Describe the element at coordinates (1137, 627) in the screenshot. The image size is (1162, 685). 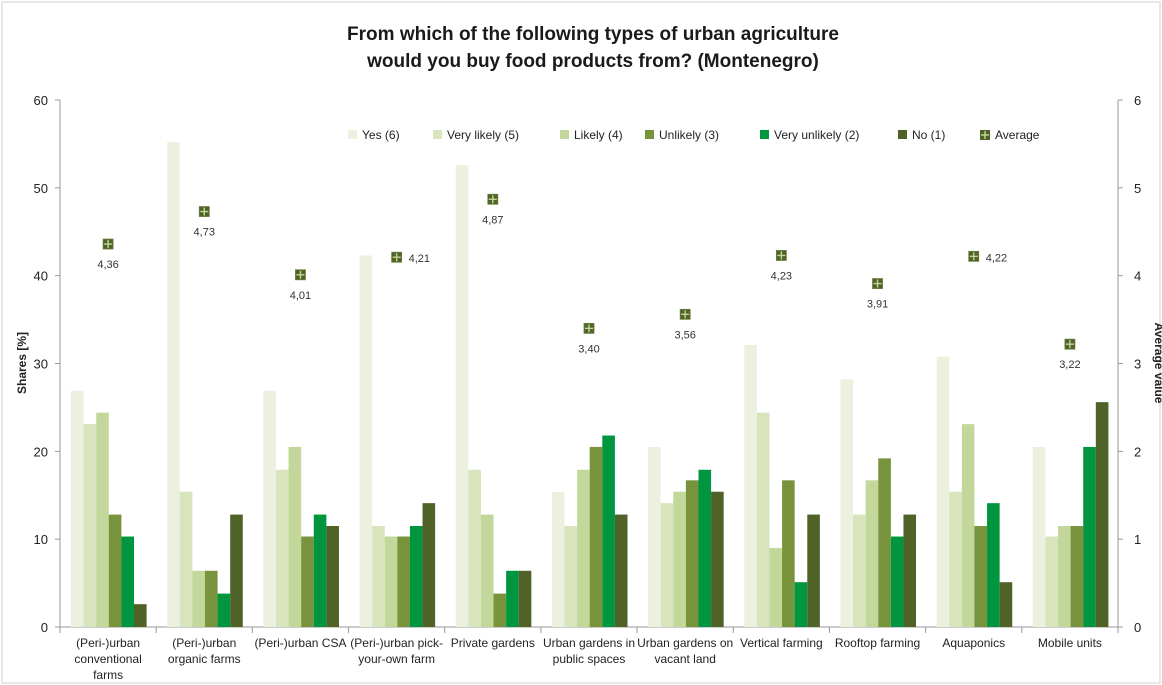
I see `y2-tick-label: 0` at that location.